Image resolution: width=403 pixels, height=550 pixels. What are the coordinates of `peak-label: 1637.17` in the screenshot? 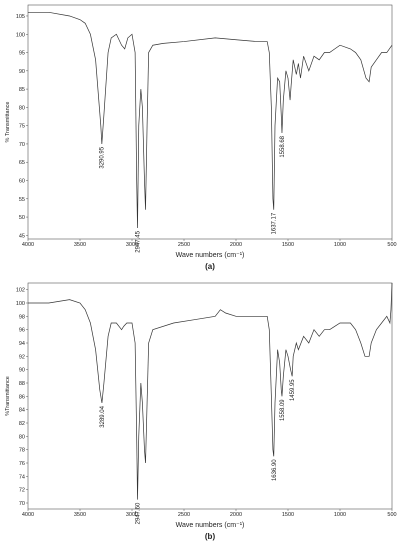 It's located at (275, 223).